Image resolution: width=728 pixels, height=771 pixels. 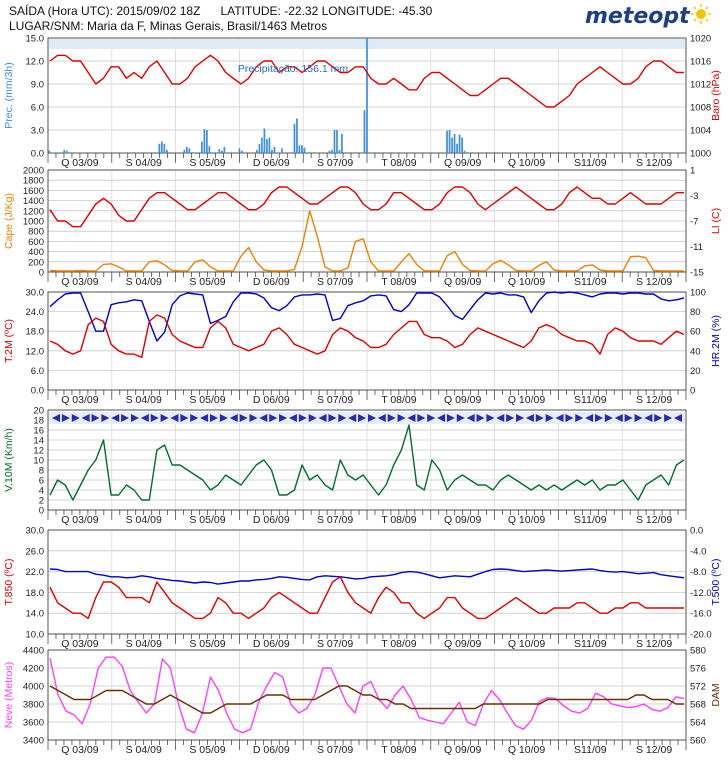 I want to click on day-label: T 08/09, so click(x=399, y=750).